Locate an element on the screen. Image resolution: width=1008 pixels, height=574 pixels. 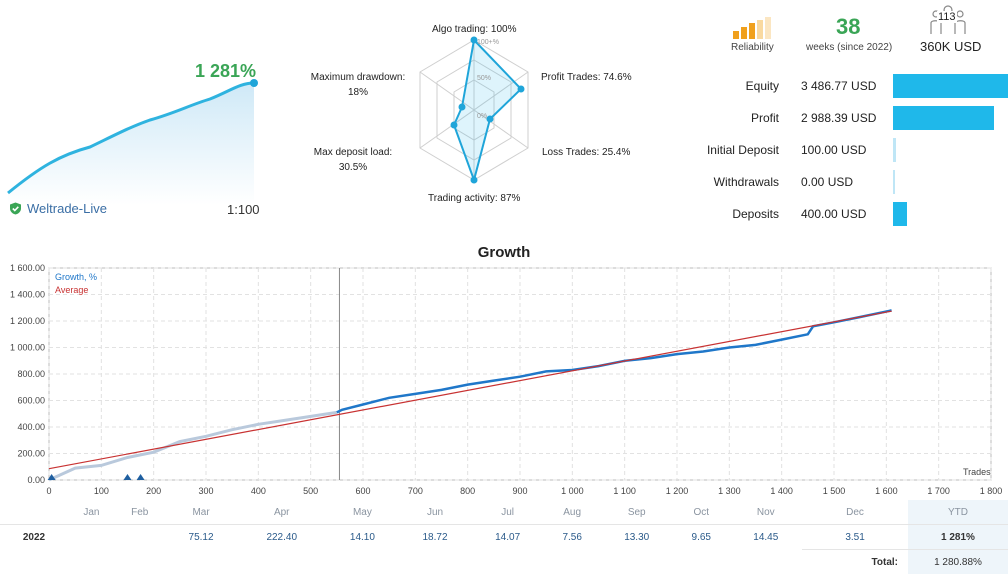
growth-series-line is located at coordinates (614, 361).